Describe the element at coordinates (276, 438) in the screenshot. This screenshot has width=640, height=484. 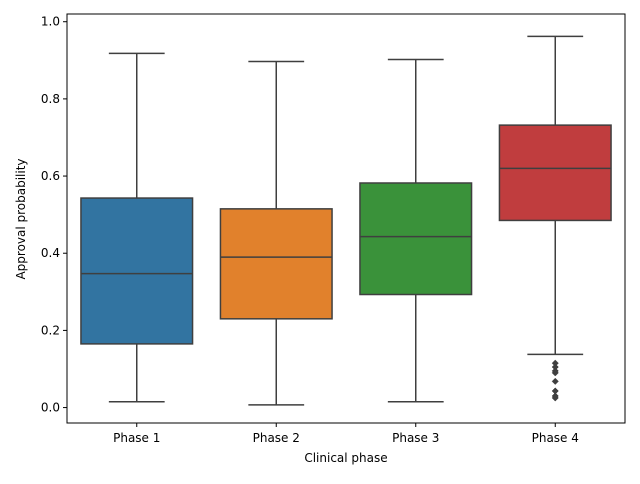
I see `x-tick-label: Phase 2` at that location.